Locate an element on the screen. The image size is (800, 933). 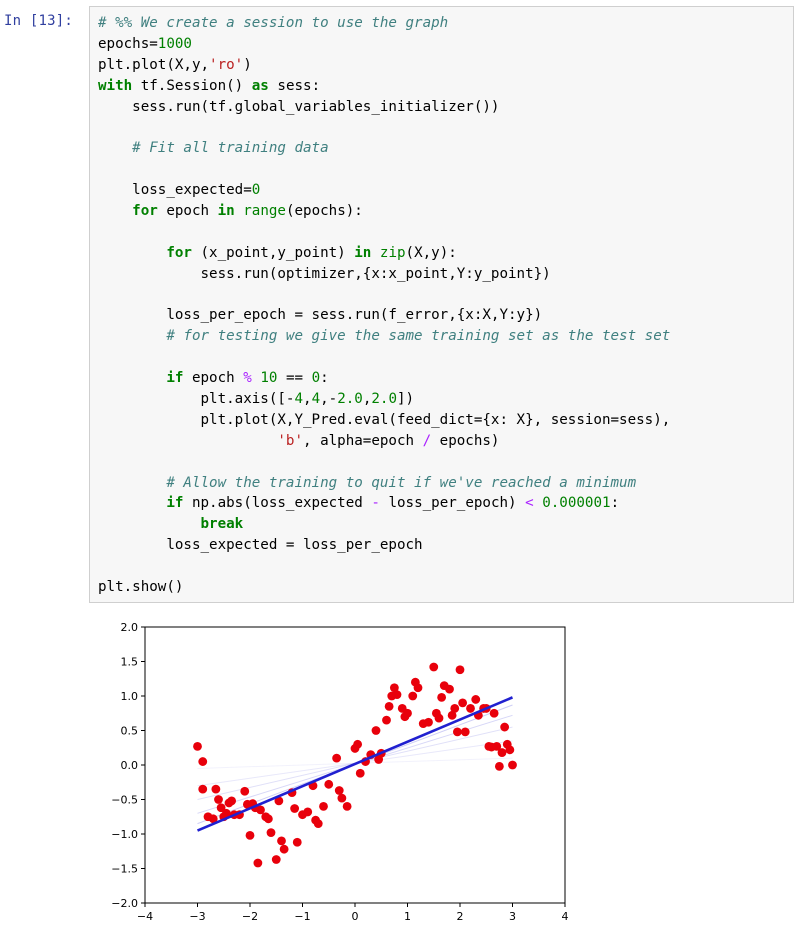
code-token: tf.Session() is located at coordinates (192, 85).